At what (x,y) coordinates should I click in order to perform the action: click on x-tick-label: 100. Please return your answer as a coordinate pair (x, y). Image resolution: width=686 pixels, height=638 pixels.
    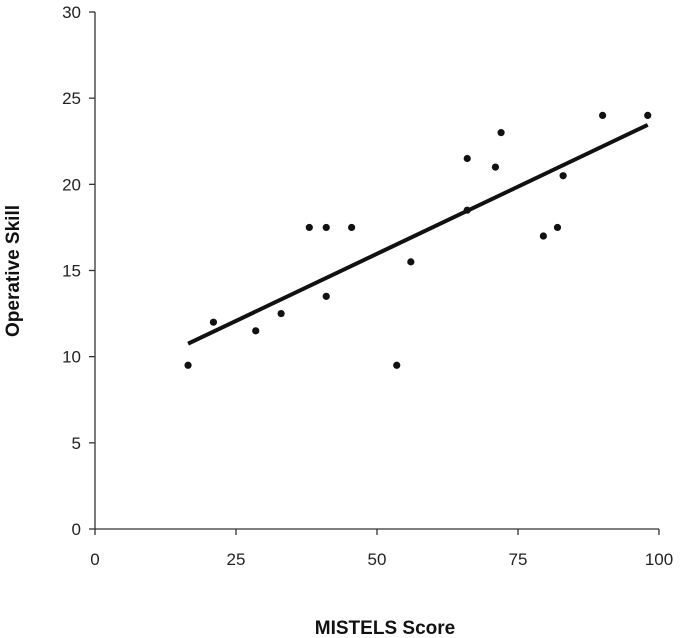
    Looking at the image, I should click on (659, 559).